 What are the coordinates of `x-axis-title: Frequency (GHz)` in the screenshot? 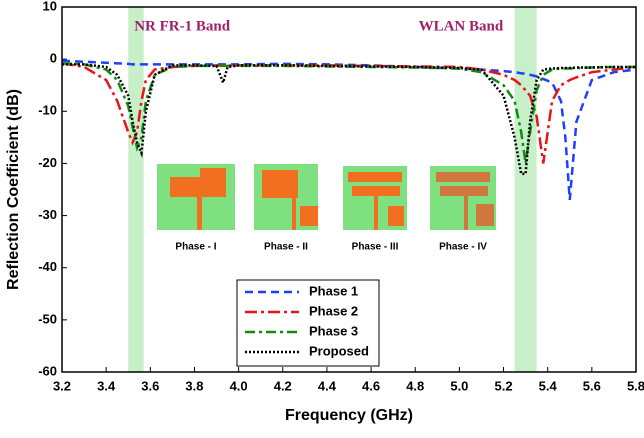 It's located at (349, 415).